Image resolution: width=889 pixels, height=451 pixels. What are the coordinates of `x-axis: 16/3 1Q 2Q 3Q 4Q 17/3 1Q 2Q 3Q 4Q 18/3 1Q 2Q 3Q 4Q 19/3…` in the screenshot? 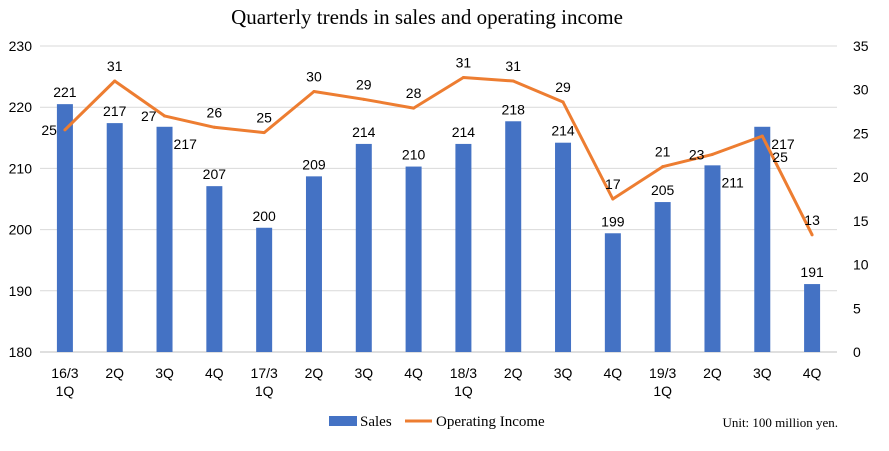 It's located at (436, 382).